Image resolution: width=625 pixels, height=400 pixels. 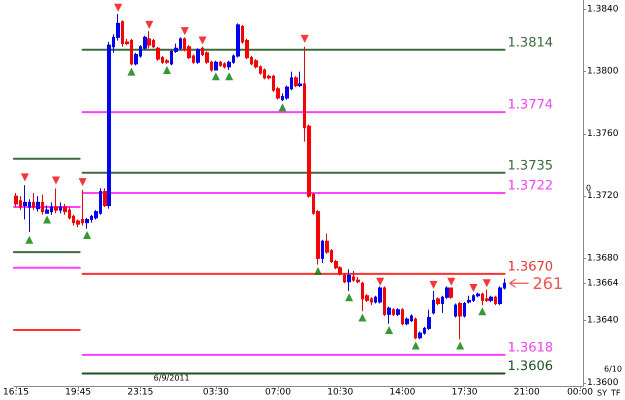 What do you see at coordinates (580, 393) in the screenshot?
I see `x-tick-label: 00:00` at bounding box center [580, 393].